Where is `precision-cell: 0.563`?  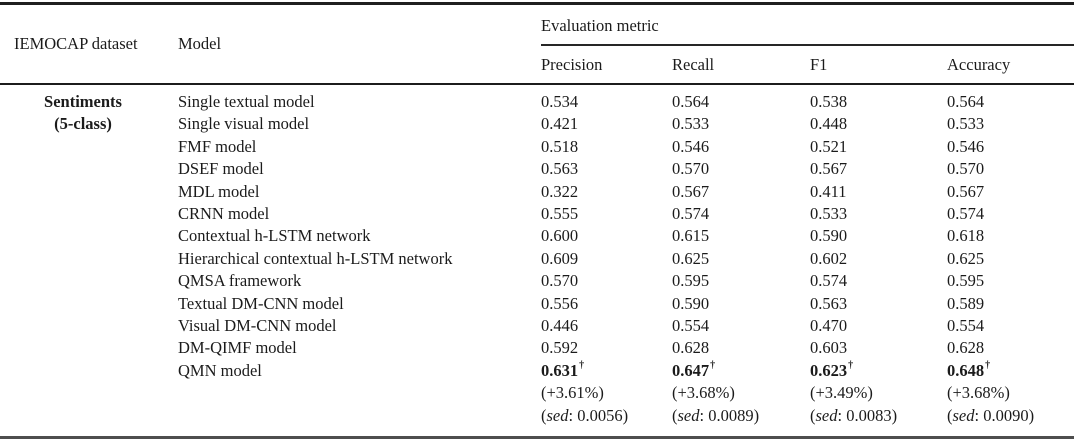
precision-cell: 0.563 is located at coordinates (560, 169).